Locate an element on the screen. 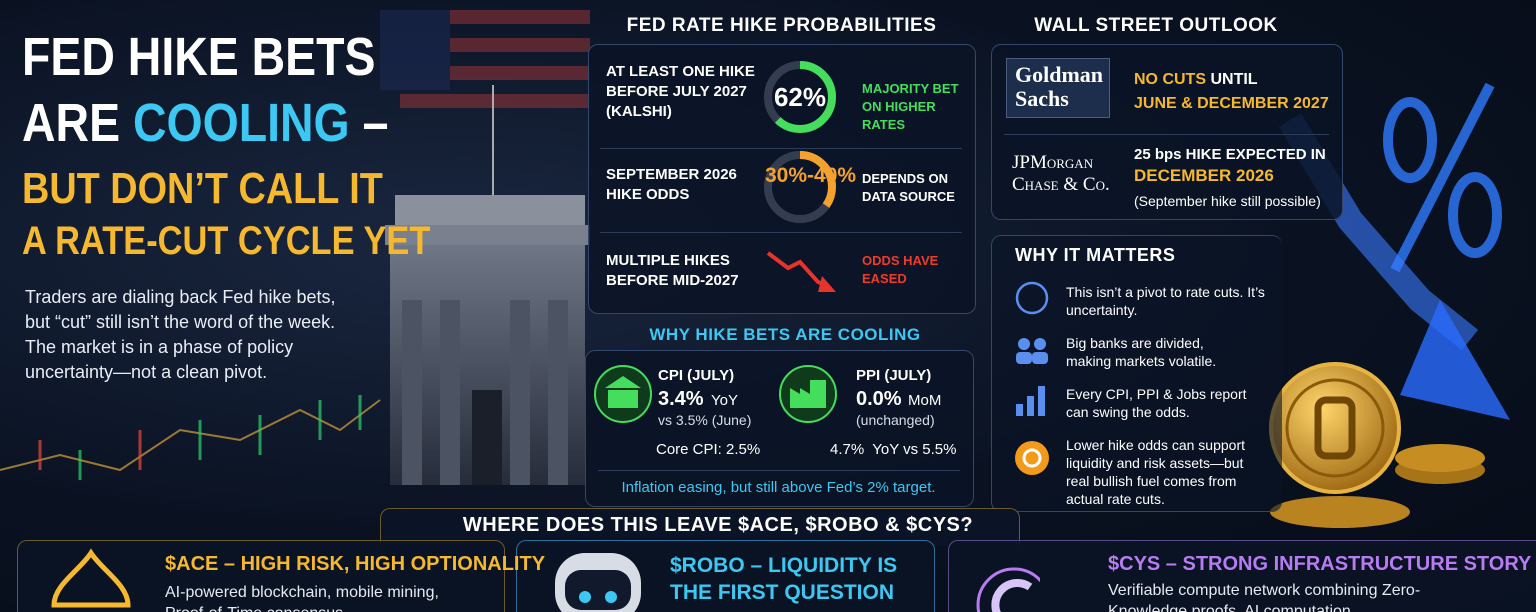  prob-note: MAJORITY BET ON HIGHER RATES is located at coordinates (910, 106).